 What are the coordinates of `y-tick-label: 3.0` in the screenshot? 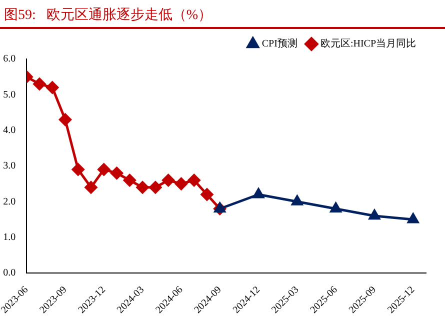 It's located at (9, 166).